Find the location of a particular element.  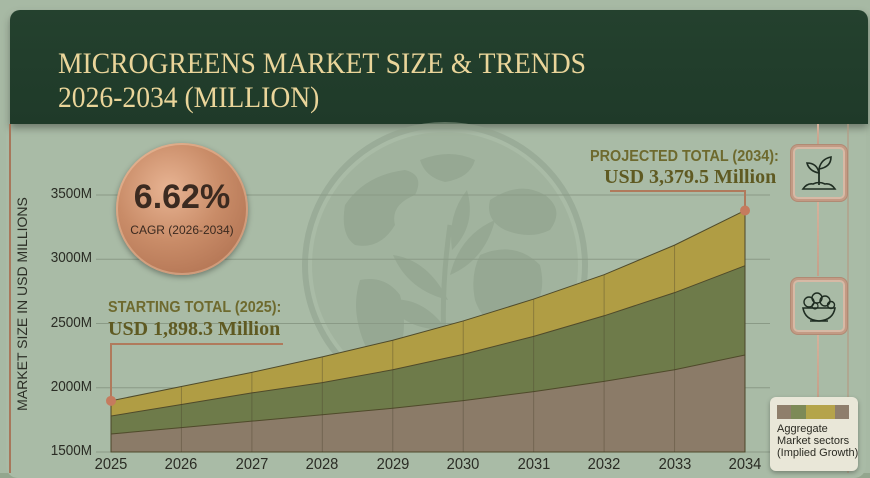

y-tick-label: 3000M is located at coordinates (71, 258).